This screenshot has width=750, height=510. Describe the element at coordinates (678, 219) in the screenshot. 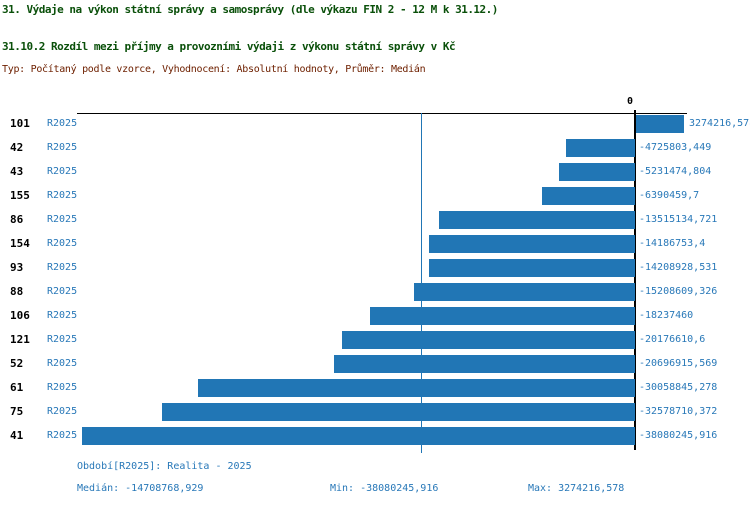

I see `value-label: -13515134,721` at that location.